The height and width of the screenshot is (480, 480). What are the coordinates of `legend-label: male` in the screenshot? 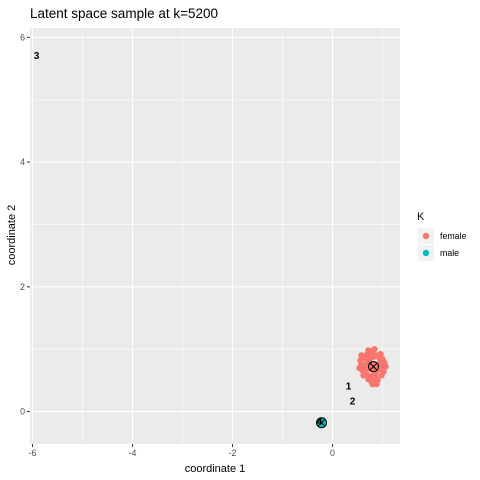 It's located at (449, 253).